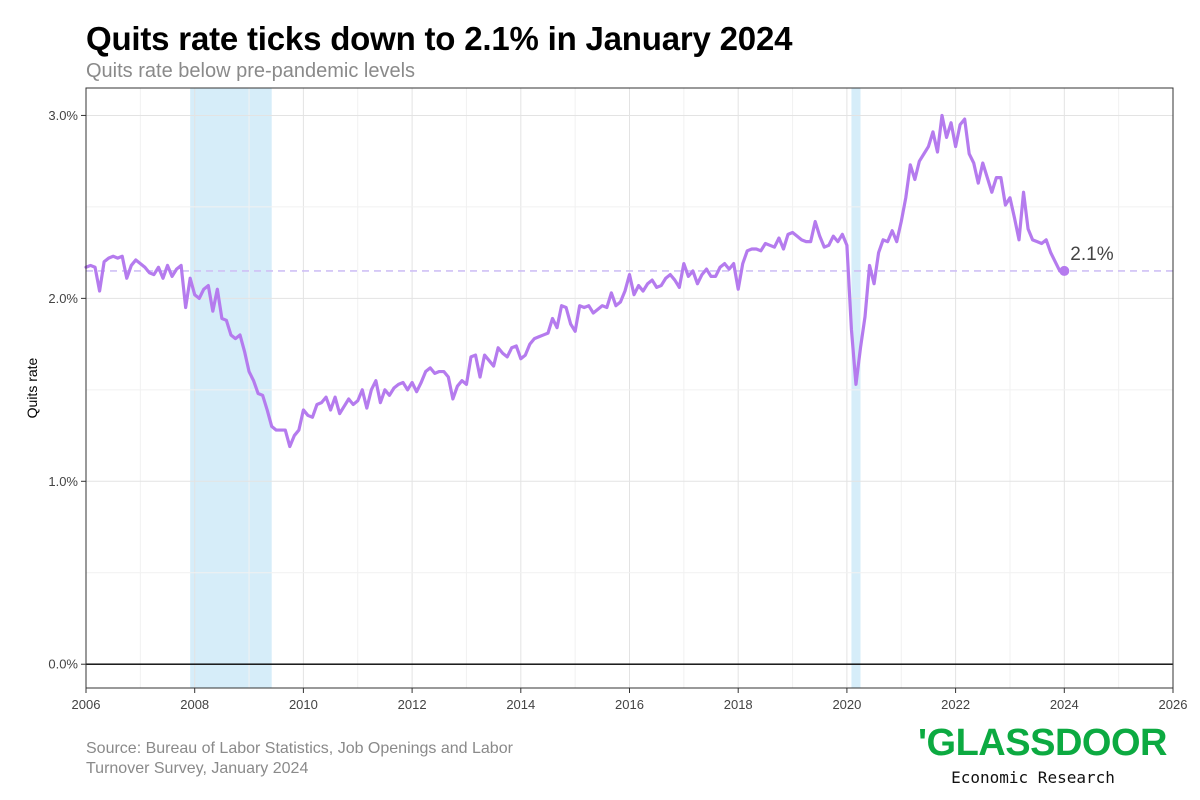  I want to click on x-tick-label-2026: 2026, so click(1173, 704).